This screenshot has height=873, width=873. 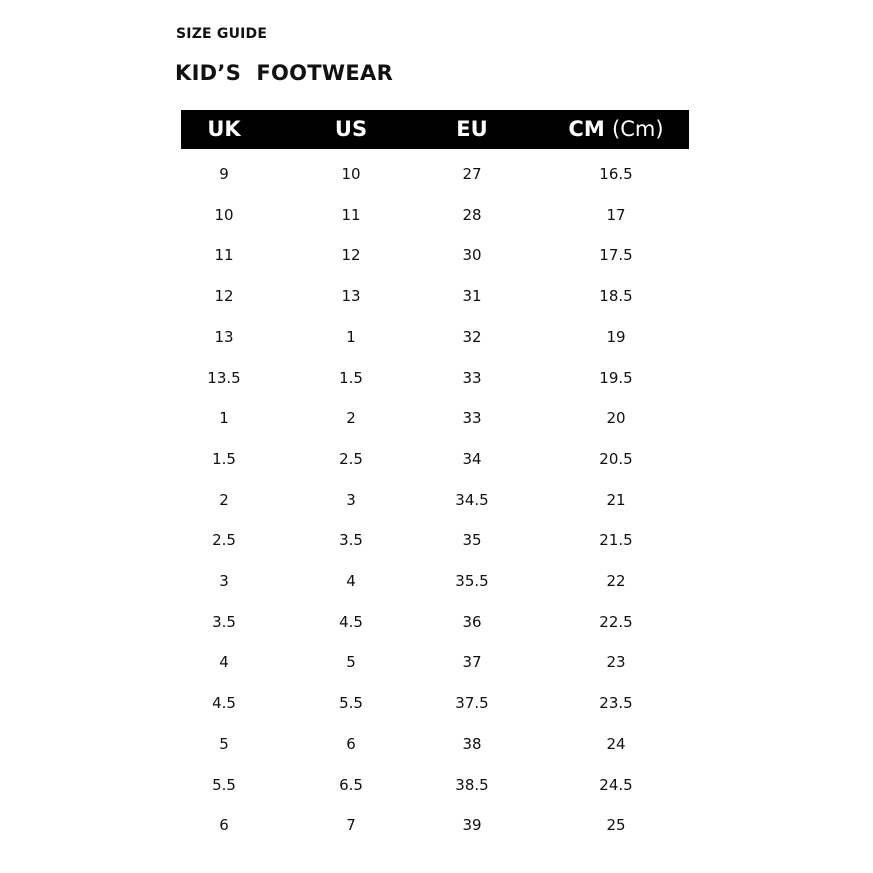 I want to click on cell-cm: 22.5, so click(x=616, y=621).